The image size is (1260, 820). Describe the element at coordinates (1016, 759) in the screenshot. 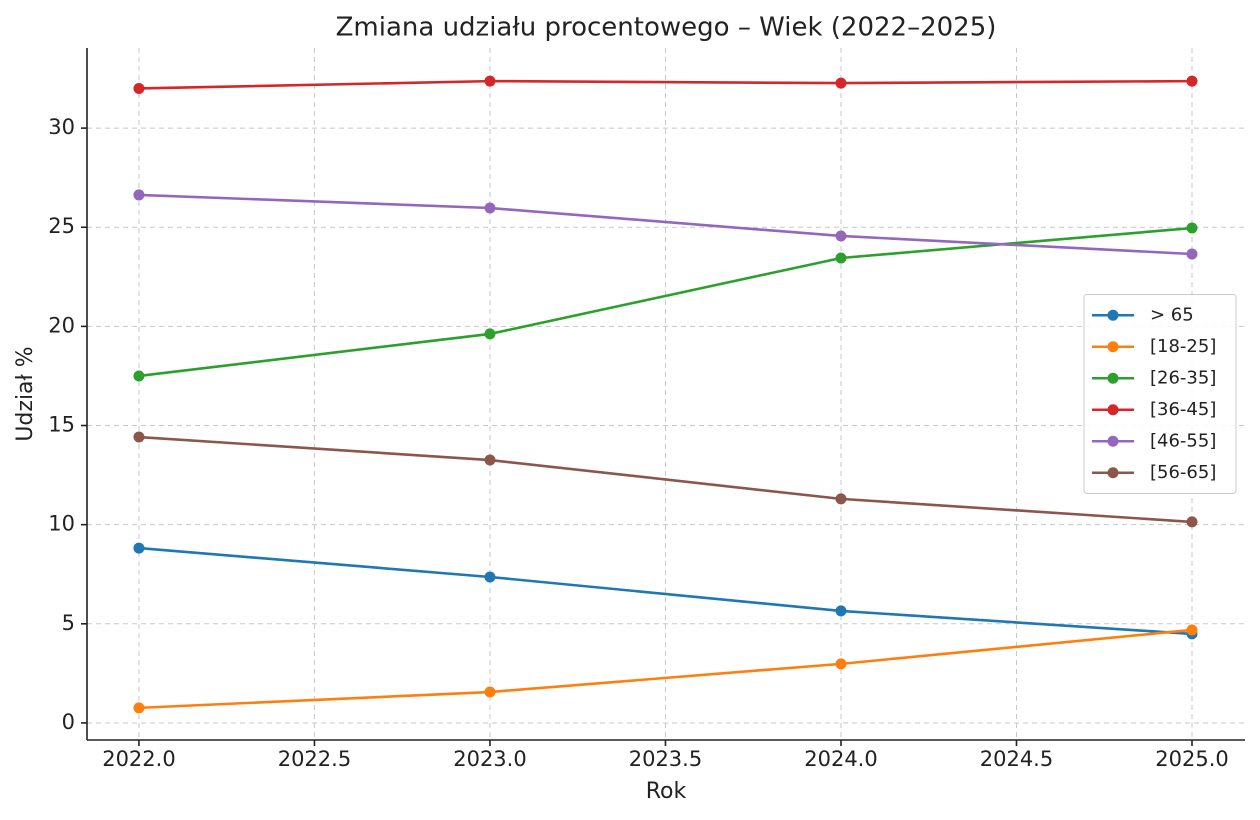

I see `x-tick-label: 2024.5` at that location.